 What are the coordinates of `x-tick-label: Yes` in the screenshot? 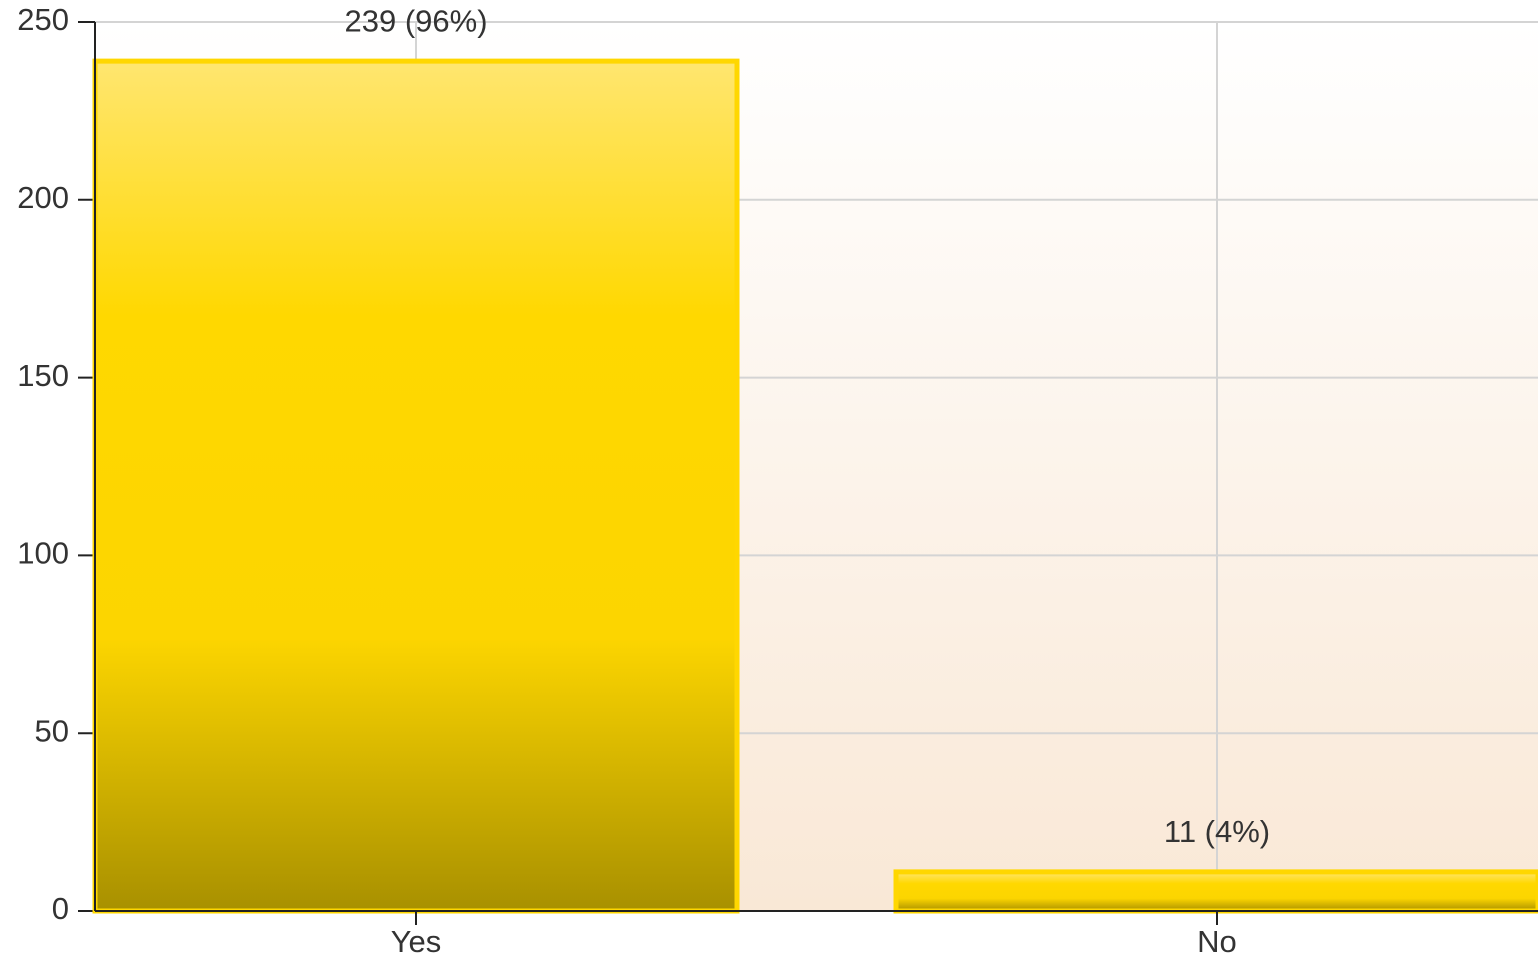 It's located at (416, 941).